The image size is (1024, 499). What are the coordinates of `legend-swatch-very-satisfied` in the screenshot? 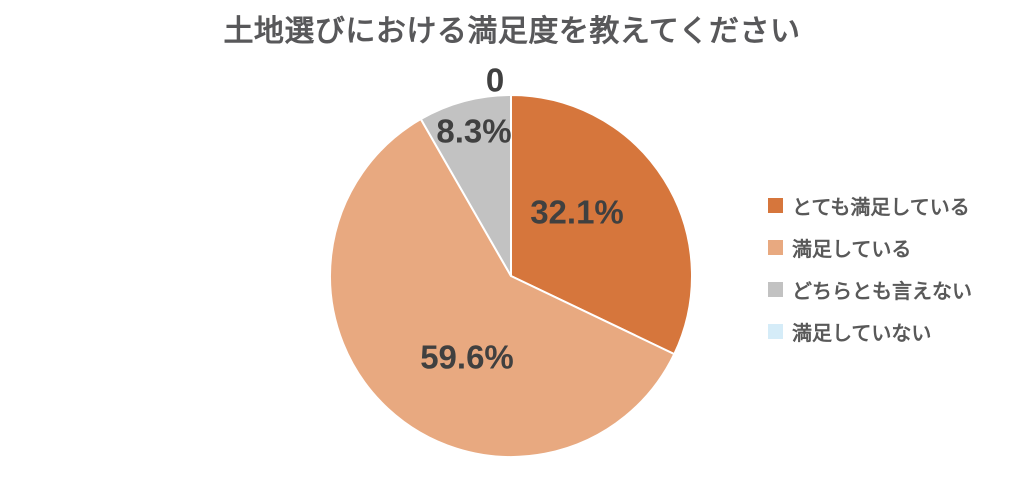 It's located at (775, 205).